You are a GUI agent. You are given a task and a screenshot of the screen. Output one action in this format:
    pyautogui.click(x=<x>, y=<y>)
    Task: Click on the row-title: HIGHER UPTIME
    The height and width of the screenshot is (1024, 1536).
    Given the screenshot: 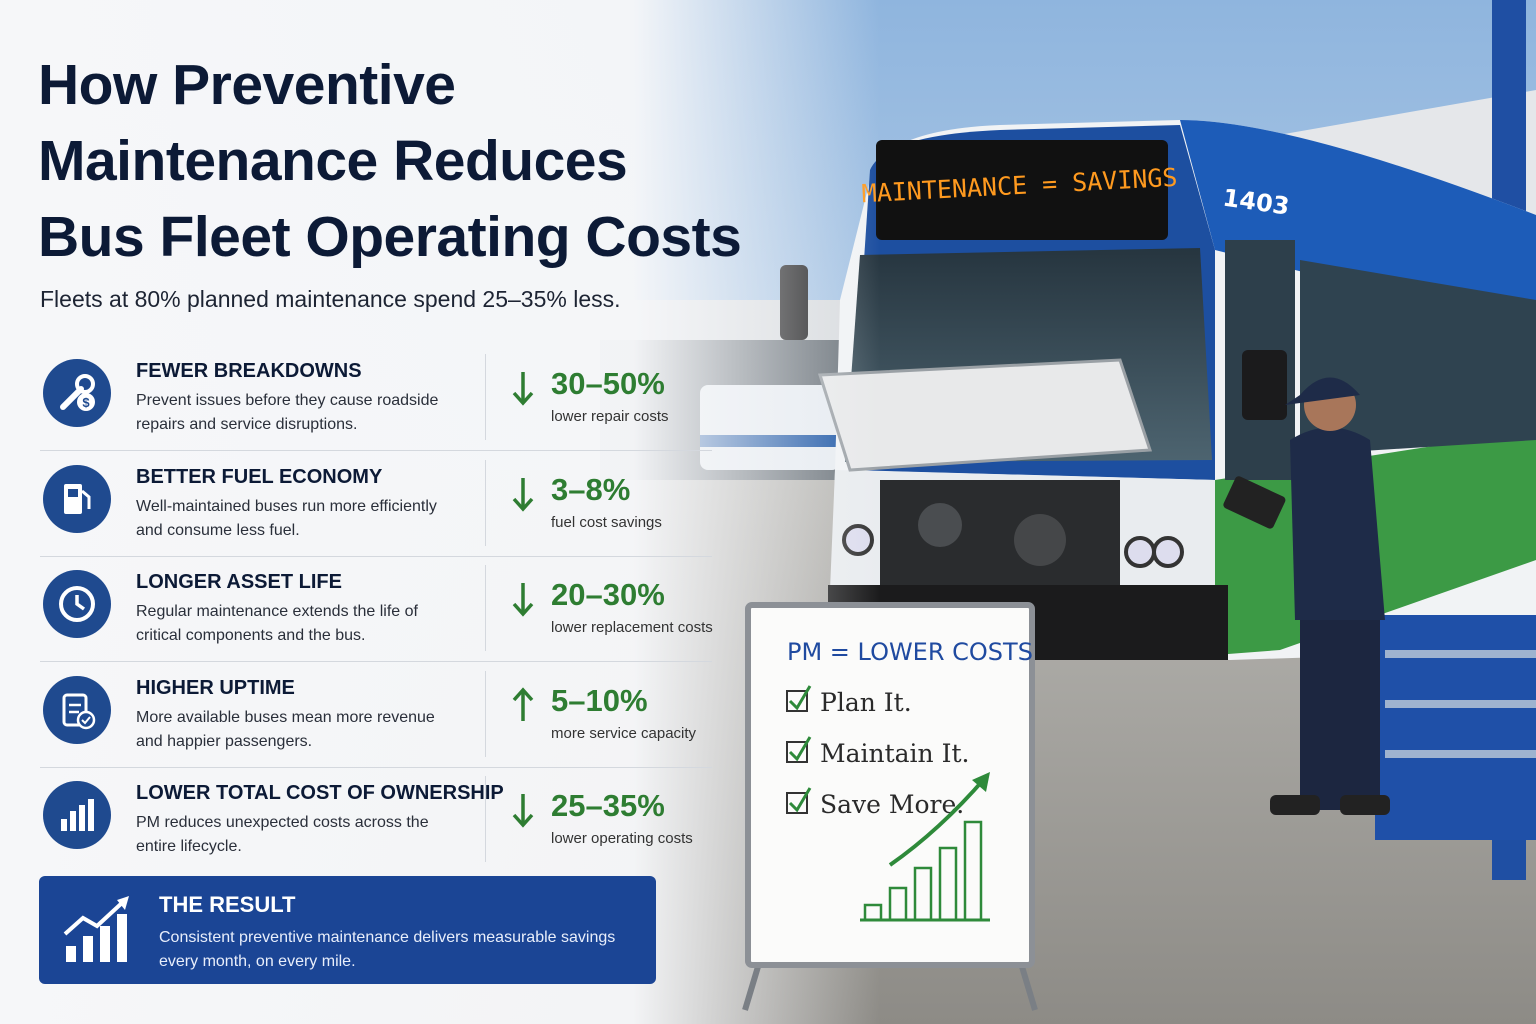 What is the action you would take?
    pyautogui.click(x=215, y=687)
    